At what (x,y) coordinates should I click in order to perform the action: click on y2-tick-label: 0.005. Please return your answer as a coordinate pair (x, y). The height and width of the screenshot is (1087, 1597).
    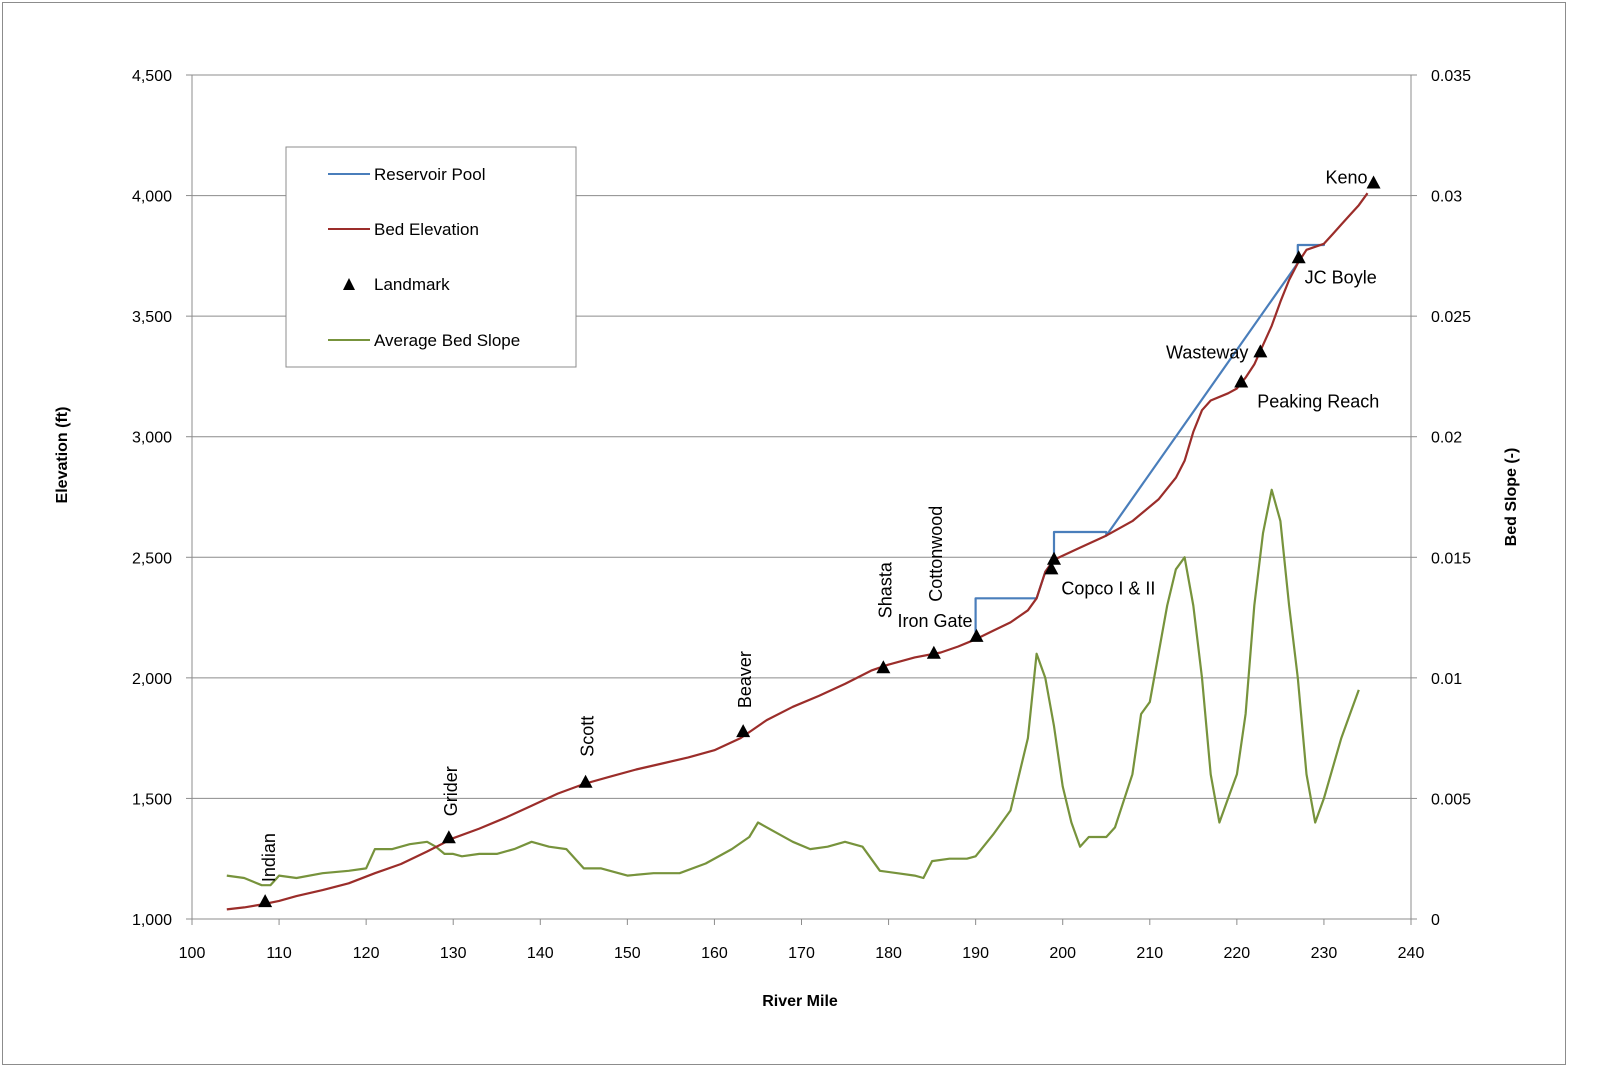
    Looking at the image, I should click on (1451, 799).